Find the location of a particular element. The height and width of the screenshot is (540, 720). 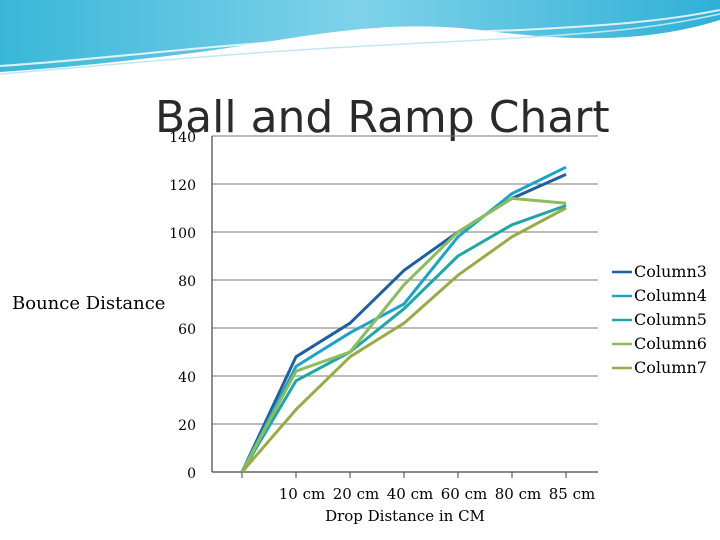

x-tick-label: 20 cm is located at coordinates (356, 494).